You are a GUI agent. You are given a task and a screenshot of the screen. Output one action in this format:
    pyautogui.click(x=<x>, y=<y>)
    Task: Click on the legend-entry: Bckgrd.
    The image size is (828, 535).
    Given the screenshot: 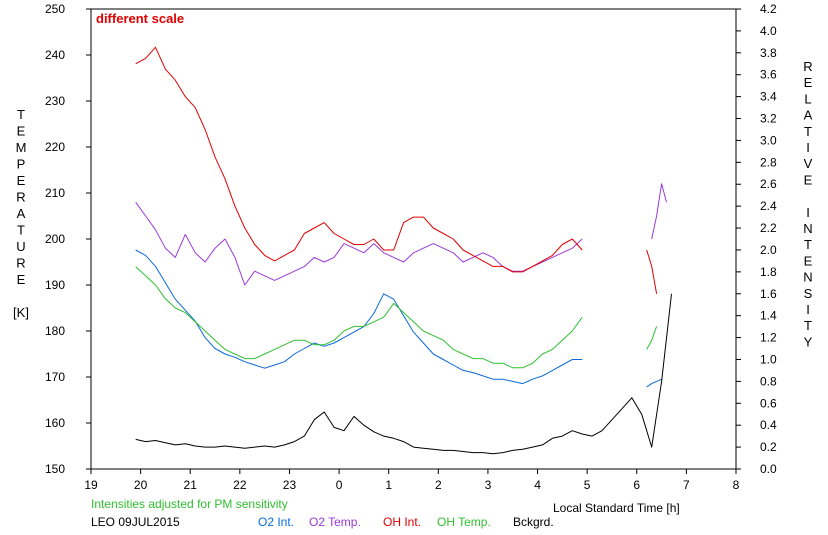 What is the action you would take?
    pyautogui.click(x=533, y=522)
    